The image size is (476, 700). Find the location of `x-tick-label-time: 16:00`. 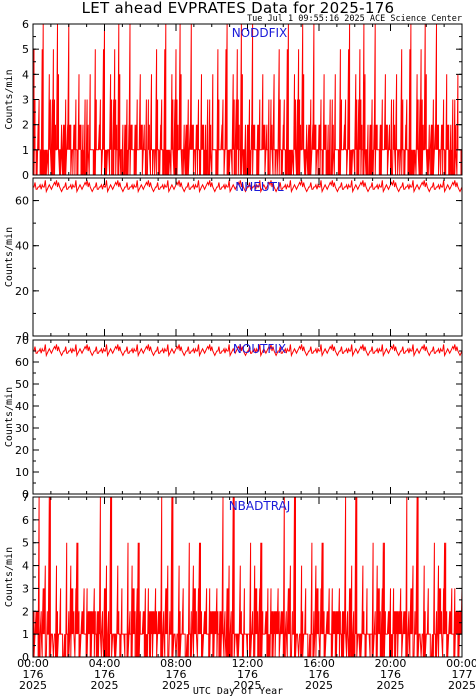

x-tick-label-time: 16:00 is located at coordinates (319, 663).